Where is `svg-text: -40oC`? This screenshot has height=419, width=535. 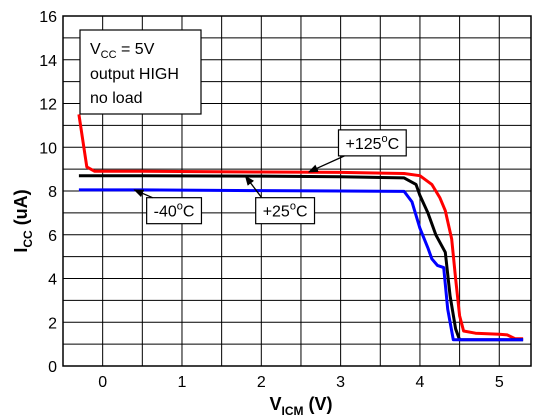 svg-text: -40oC is located at coordinates (174, 211).